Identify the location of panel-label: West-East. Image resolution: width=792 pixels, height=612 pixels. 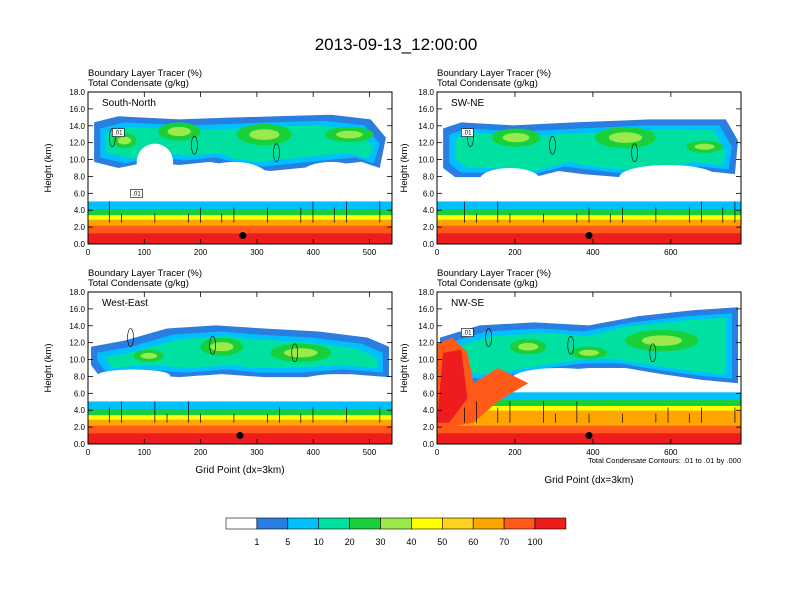
(125, 303).